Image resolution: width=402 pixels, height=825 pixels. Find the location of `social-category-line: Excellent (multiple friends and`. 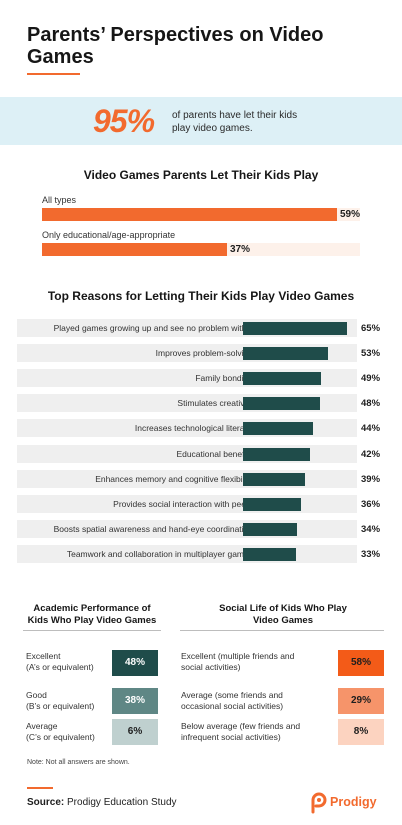

social-category-line: Excellent (multiple friends and is located at coordinates (238, 656).